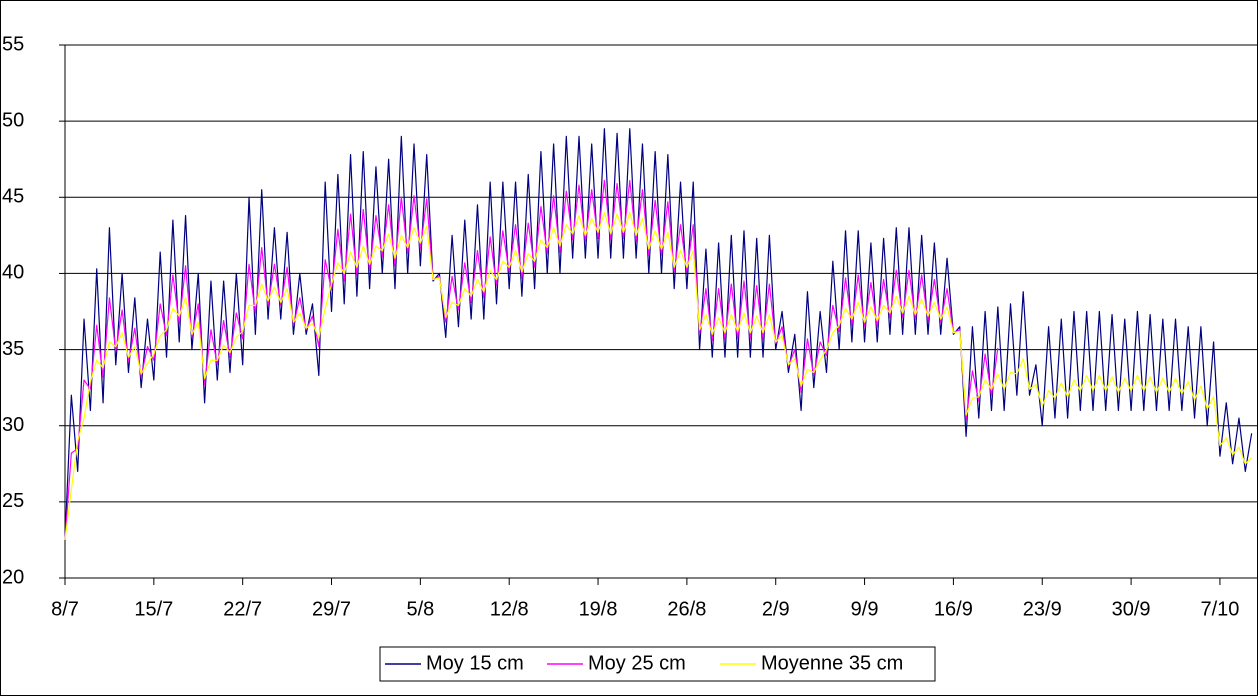  I want to click on x-tick-label: 30/9, so click(1131, 609).